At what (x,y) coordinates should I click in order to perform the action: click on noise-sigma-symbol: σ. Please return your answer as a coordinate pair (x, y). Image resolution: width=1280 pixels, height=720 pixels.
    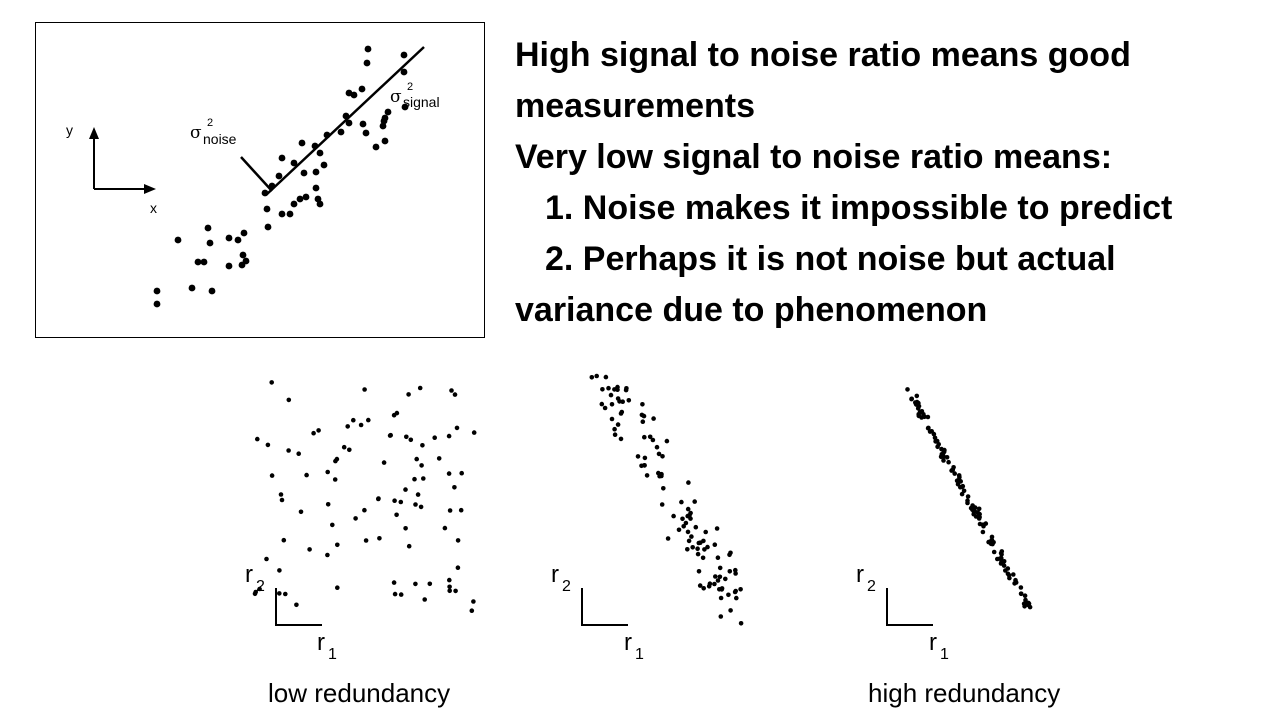
    Looking at the image, I should click on (196, 133).